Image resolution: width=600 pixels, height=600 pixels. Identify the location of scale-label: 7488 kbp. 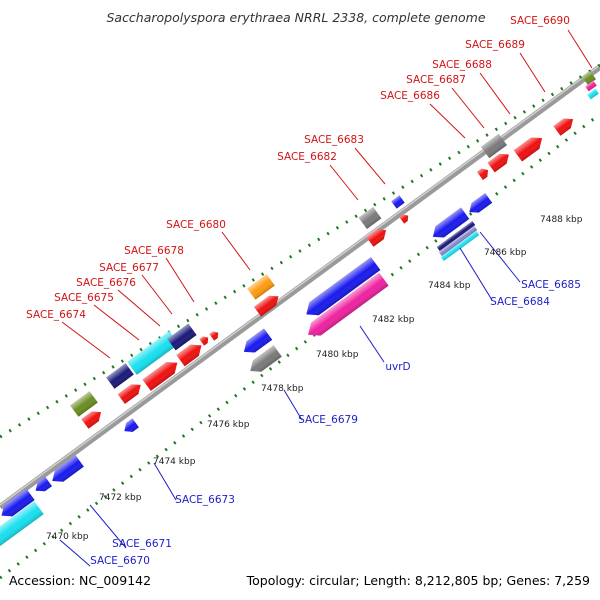
(561, 220).